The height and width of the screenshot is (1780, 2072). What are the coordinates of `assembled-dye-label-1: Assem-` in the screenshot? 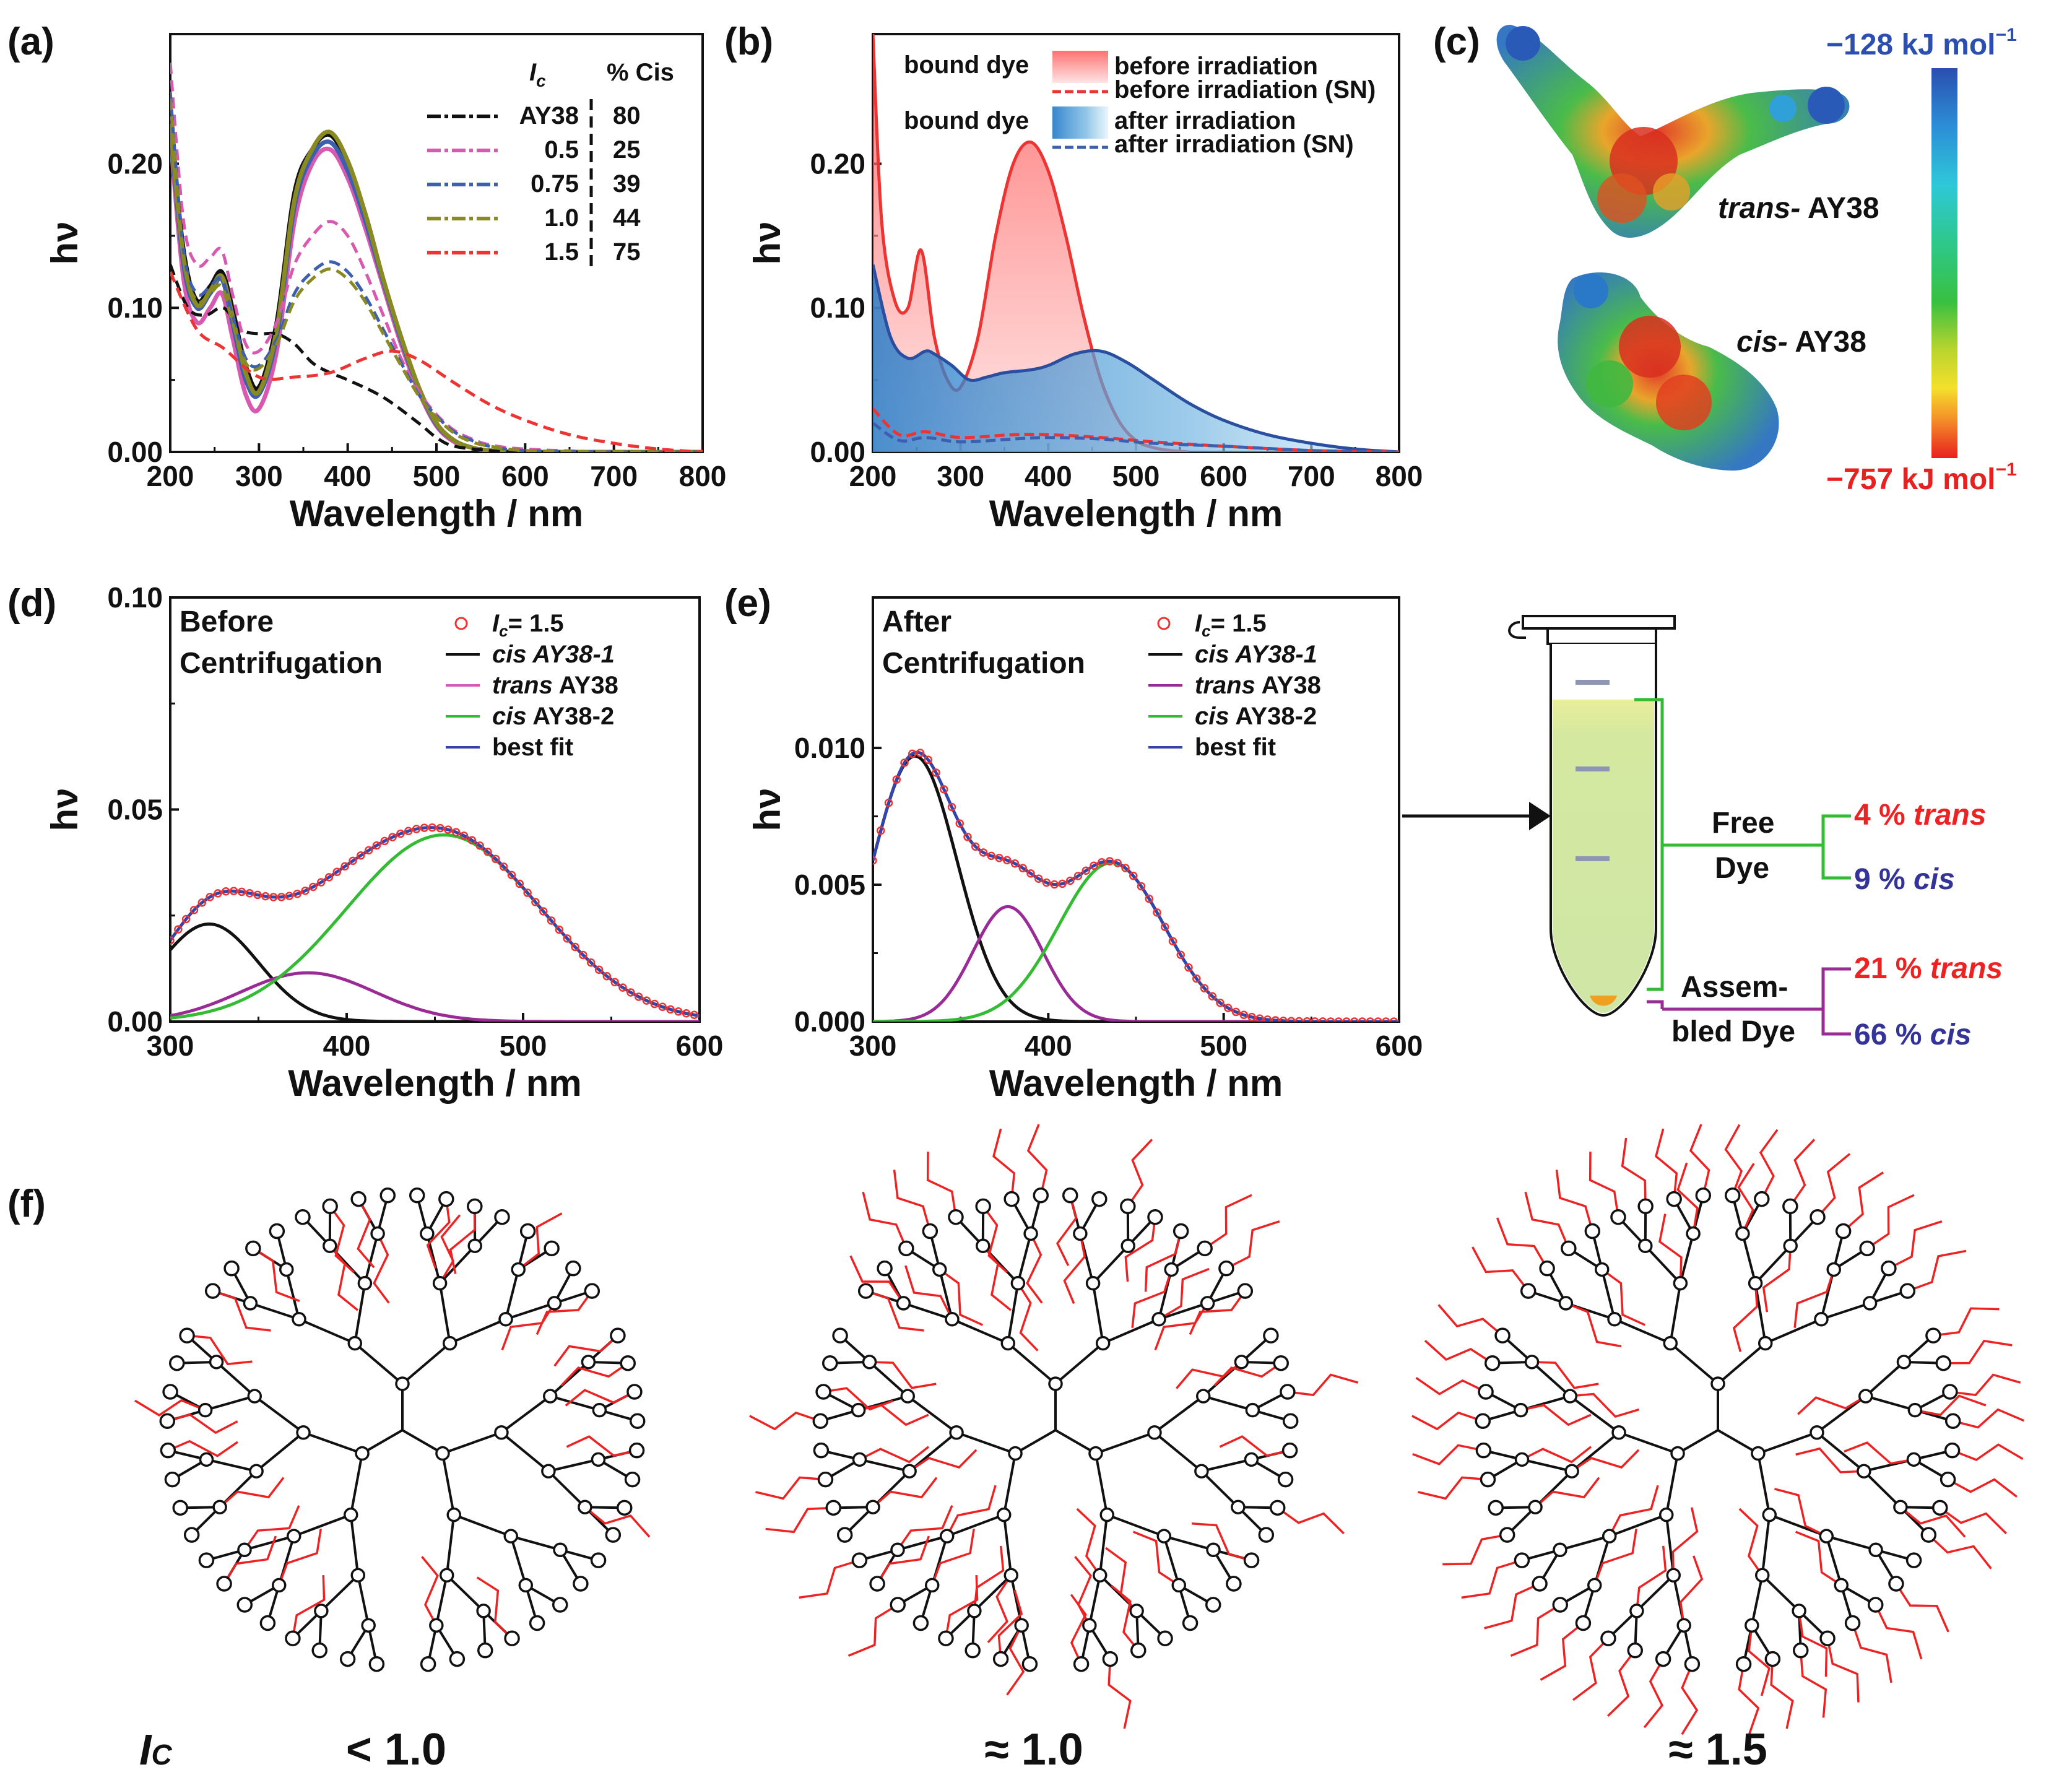 It's located at (1734, 987).